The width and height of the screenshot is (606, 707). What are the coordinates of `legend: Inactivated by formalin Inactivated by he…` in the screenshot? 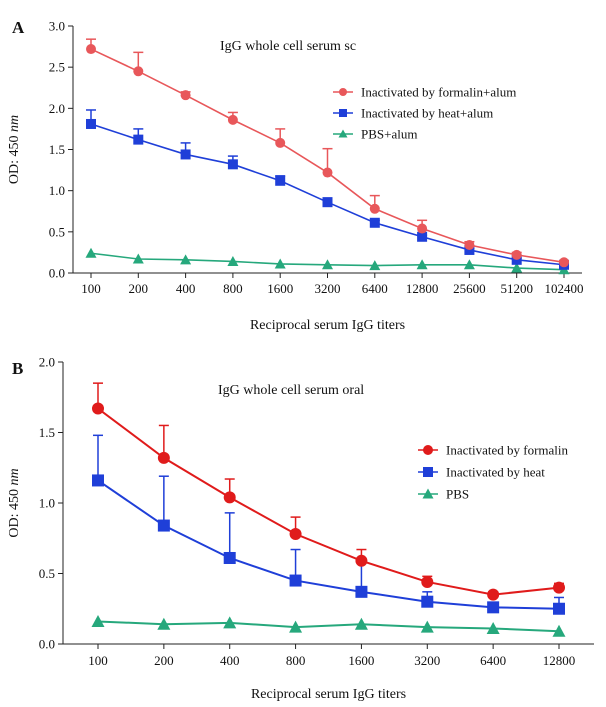 It's located at (493, 472).